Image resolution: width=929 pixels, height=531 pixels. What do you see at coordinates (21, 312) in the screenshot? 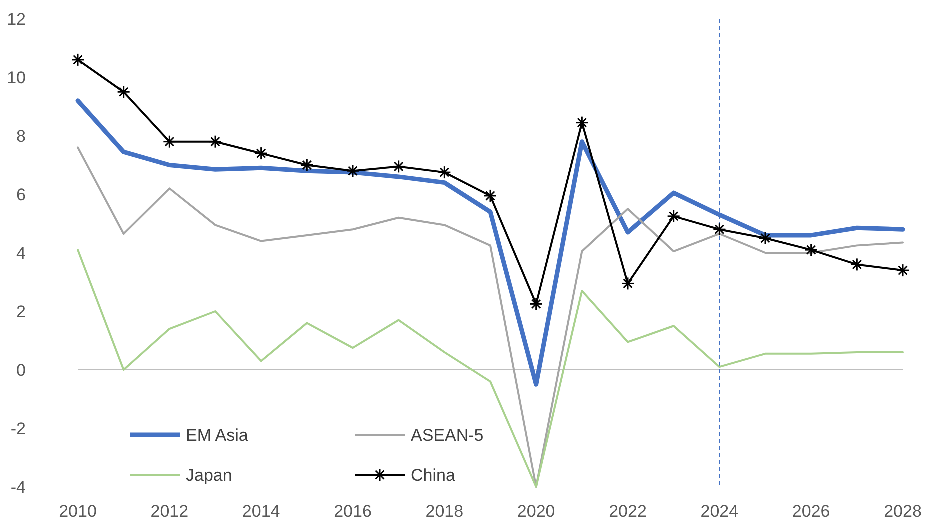
I see `y-tick-label: 2` at bounding box center [21, 312].